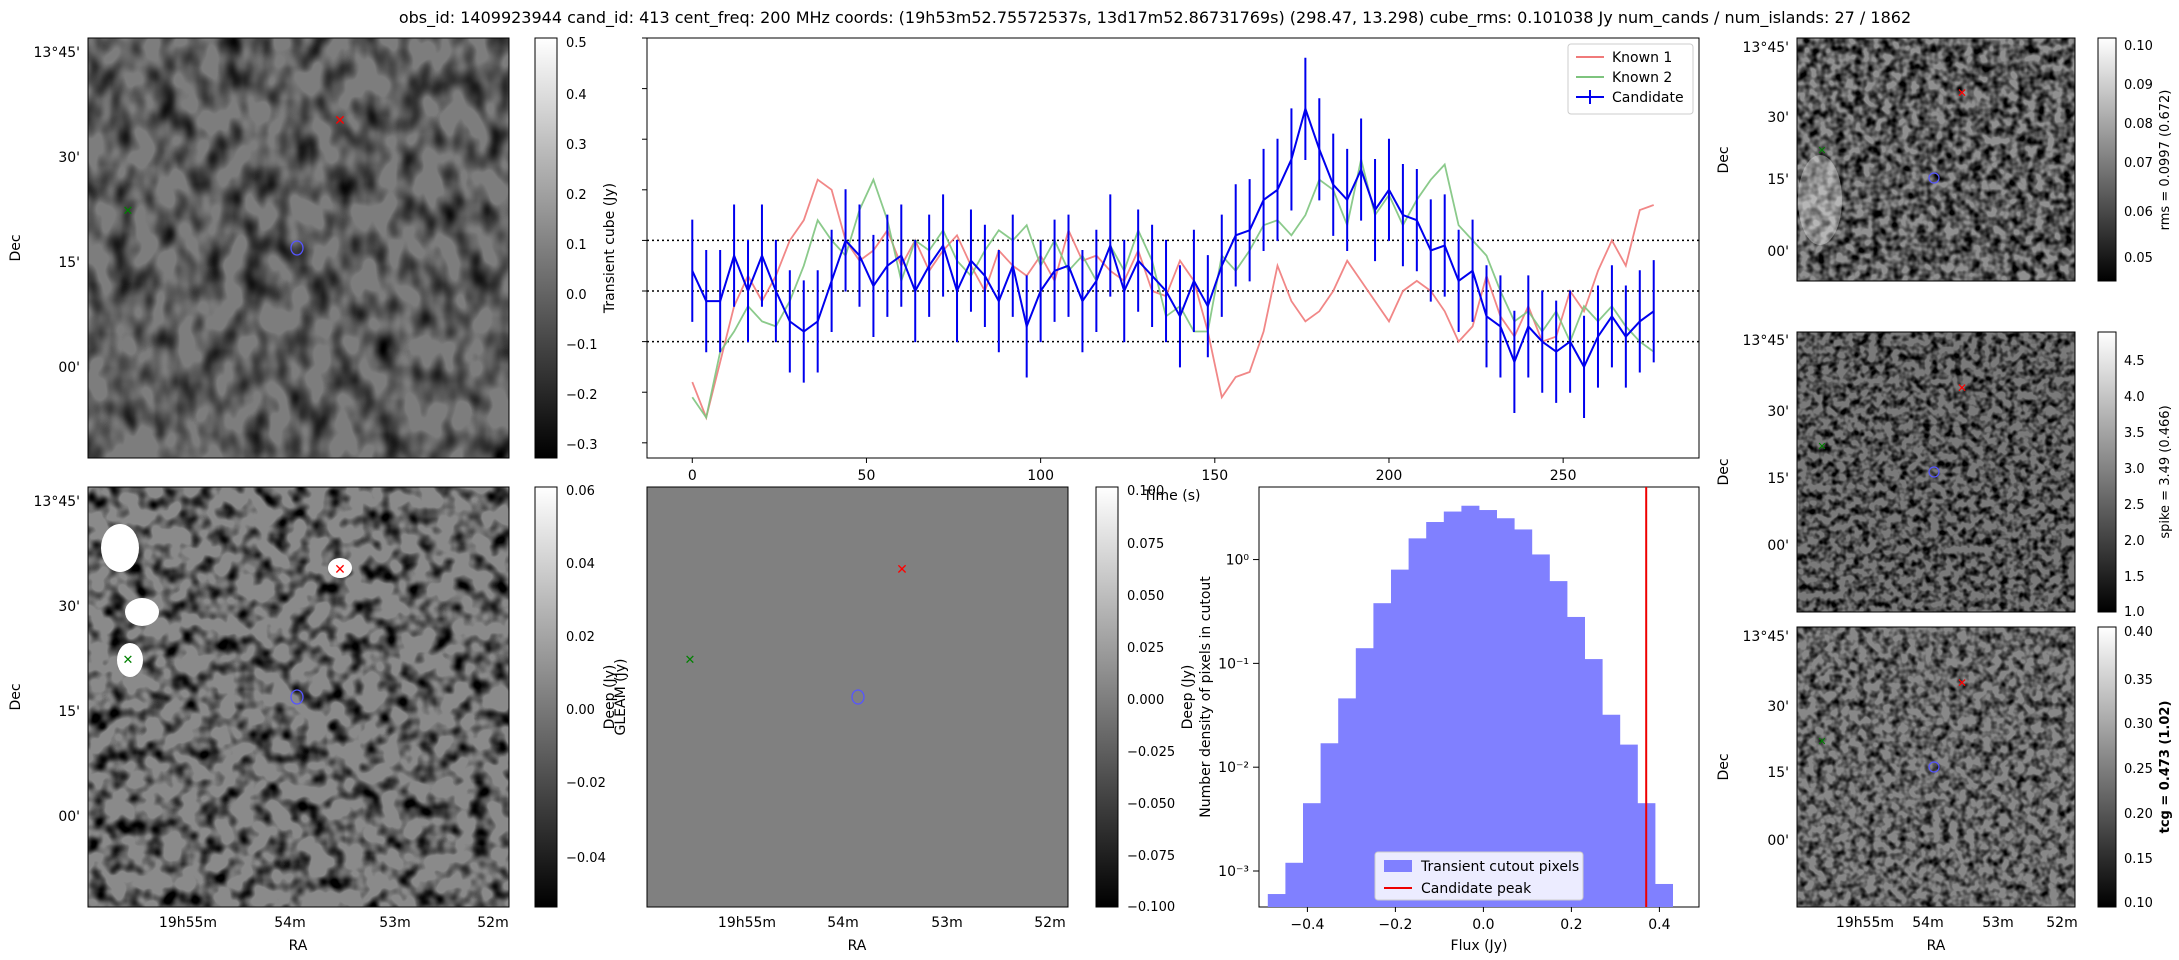 The width and height of the screenshot is (2179, 960). Describe the element at coordinates (2138, 258) in the screenshot. I see `colorbar-tick-label: 0.05` at that location.